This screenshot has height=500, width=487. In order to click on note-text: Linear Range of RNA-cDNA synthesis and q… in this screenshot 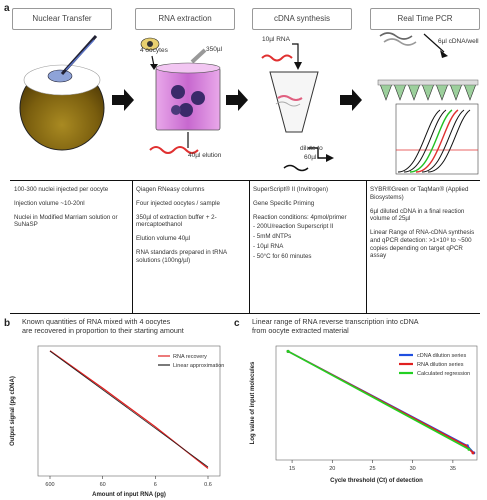, I will do `click(422, 244)`.